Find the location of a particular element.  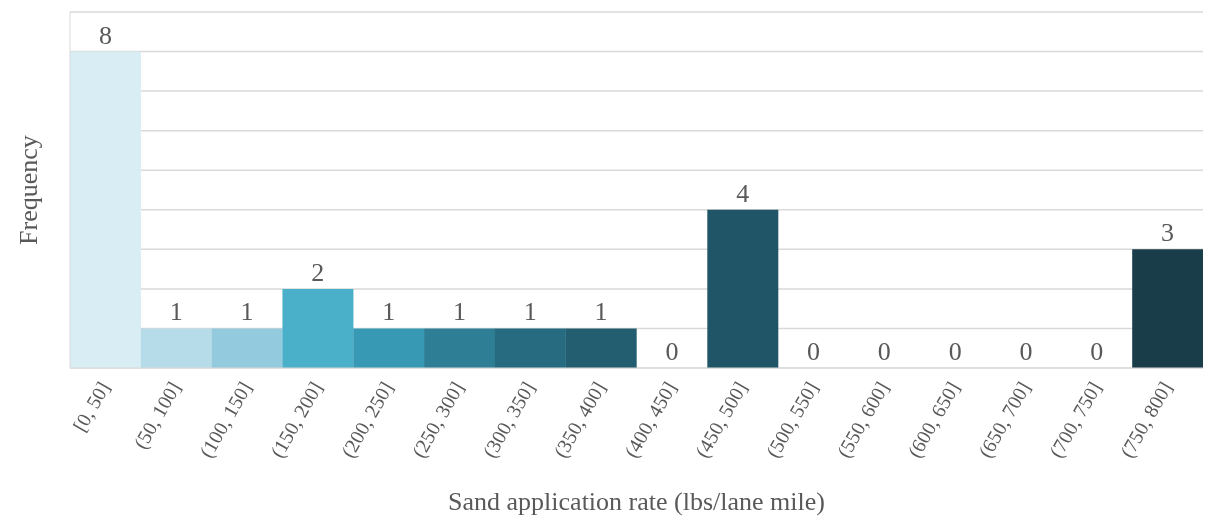

data-label: 4 is located at coordinates (743, 193).